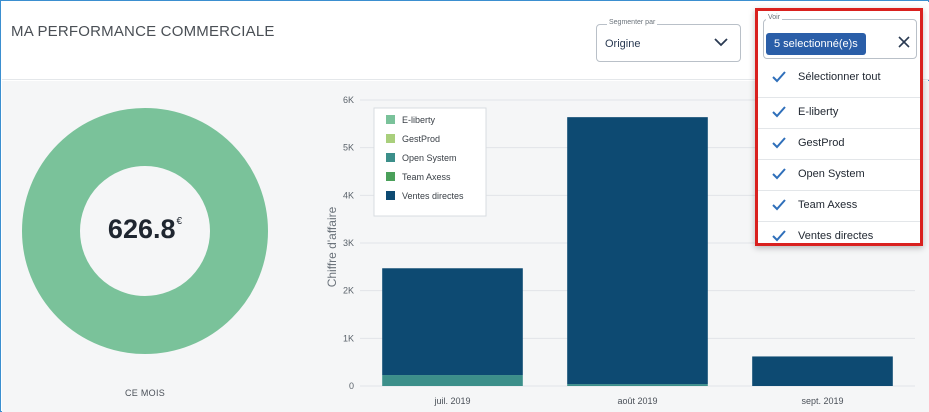 This screenshot has height=412, width=929. Describe the element at coordinates (774, 17) in the screenshot. I see `voir-select-legend: Voir` at that location.